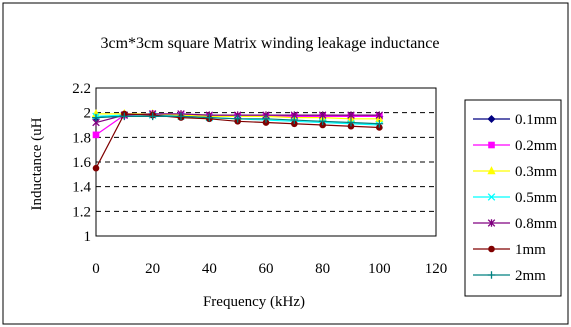  I want to click on y-tick-label: 1.8, so click(81, 138).